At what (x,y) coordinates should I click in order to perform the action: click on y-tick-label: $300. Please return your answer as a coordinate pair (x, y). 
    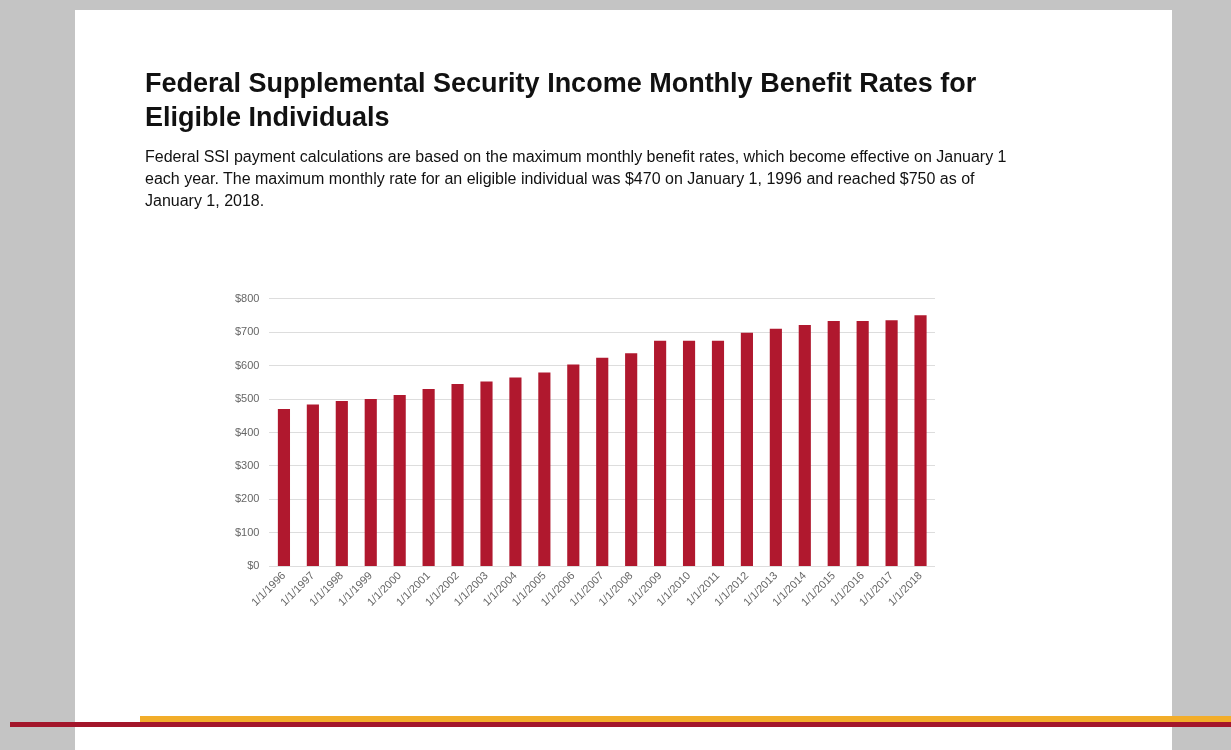
    Looking at the image, I should click on (247, 465).